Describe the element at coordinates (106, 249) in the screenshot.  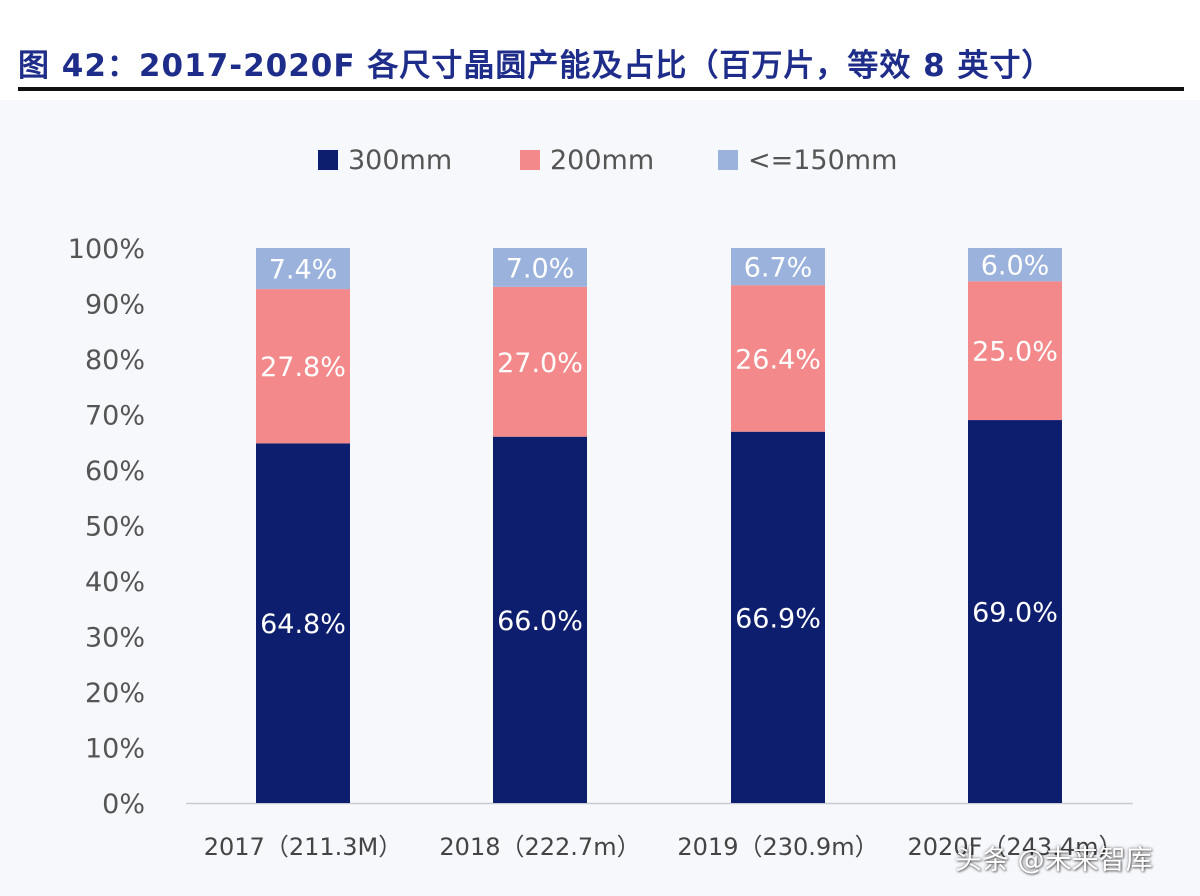
I see `y-tick-label: 100%` at that location.